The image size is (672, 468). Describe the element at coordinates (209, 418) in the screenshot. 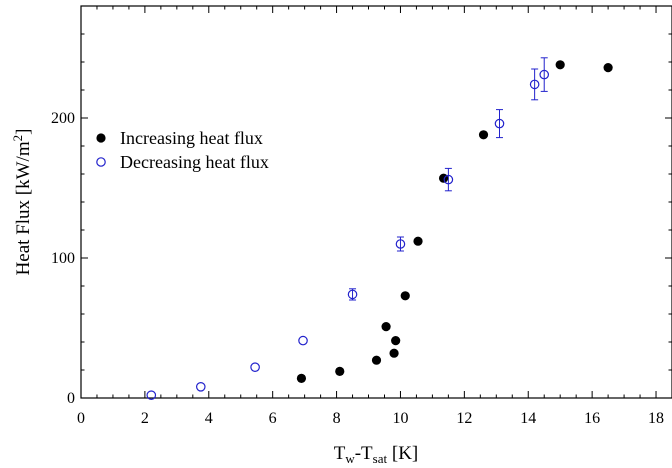

I see `x-tick-label: 4` at that location.